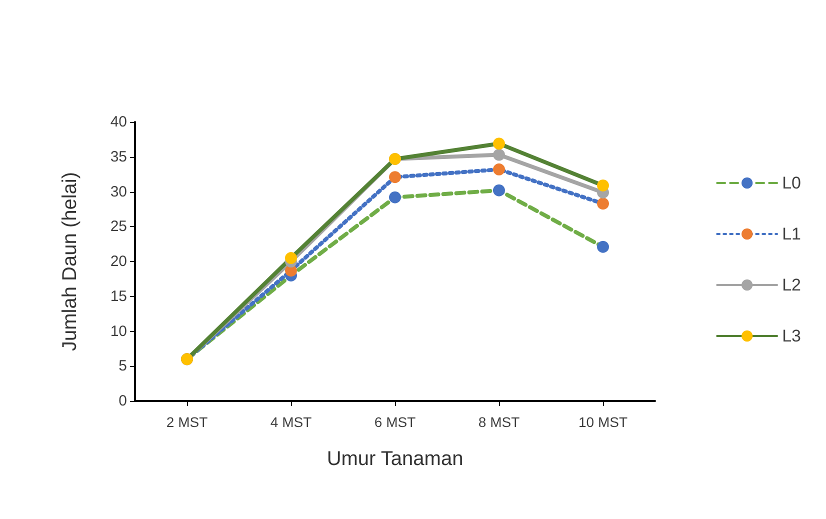 This screenshot has width=826, height=519. Describe the element at coordinates (118, 296) in the screenshot. I see `y-tick-label: 15` at that location.